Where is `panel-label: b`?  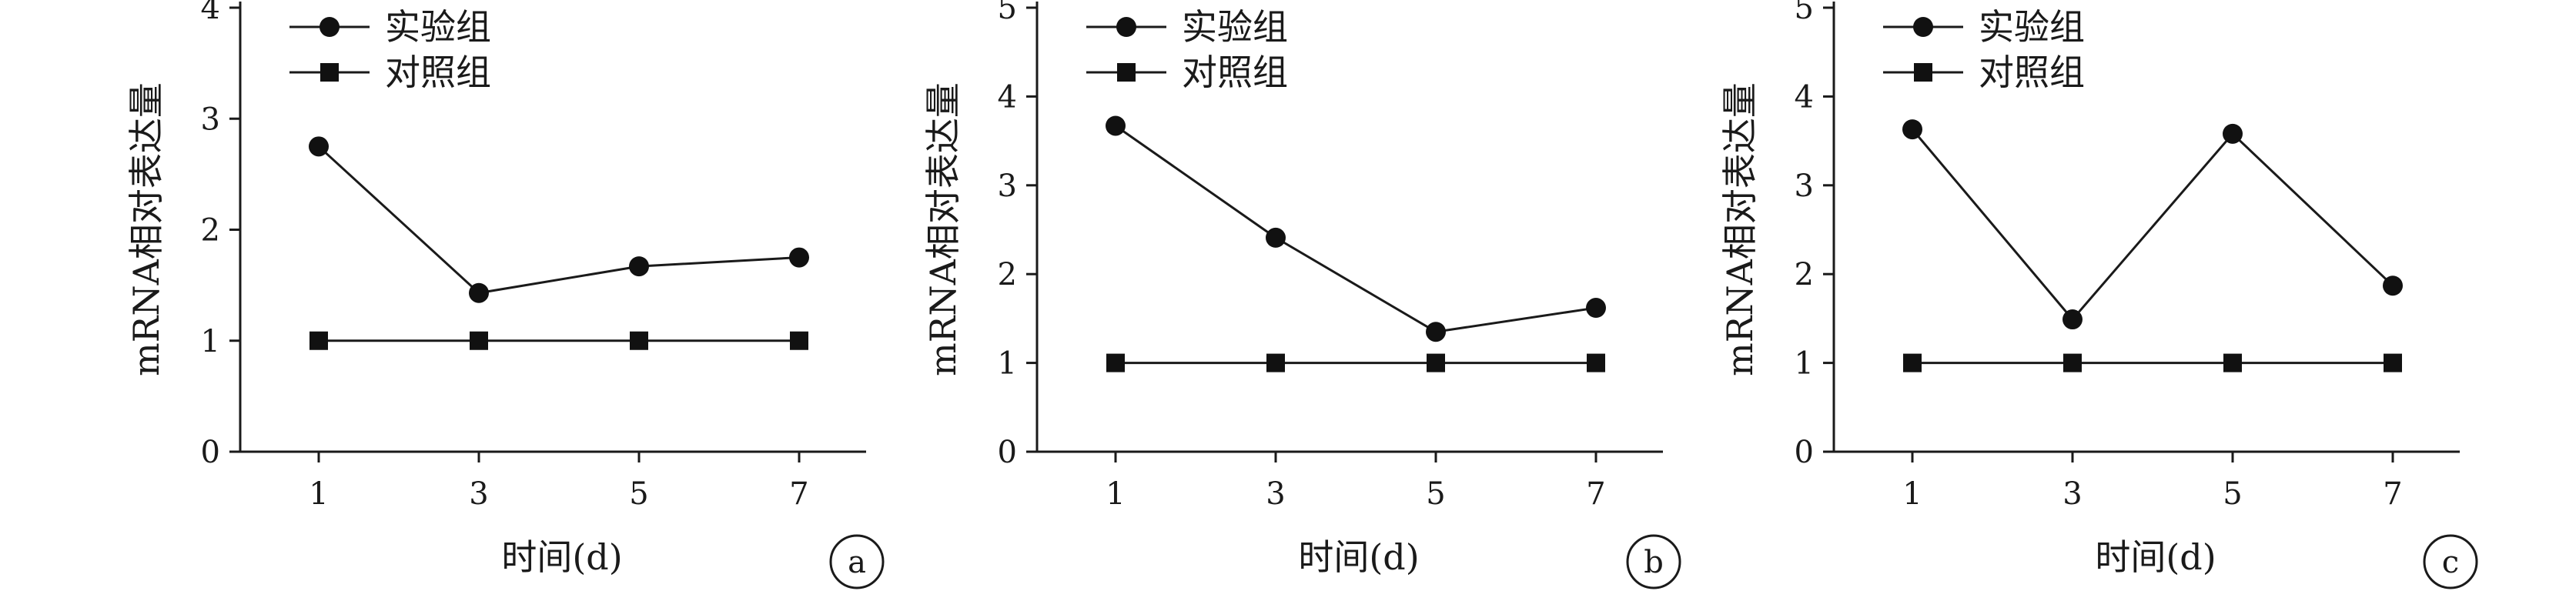
panel-label: b is located at coordinates (1654, 562).